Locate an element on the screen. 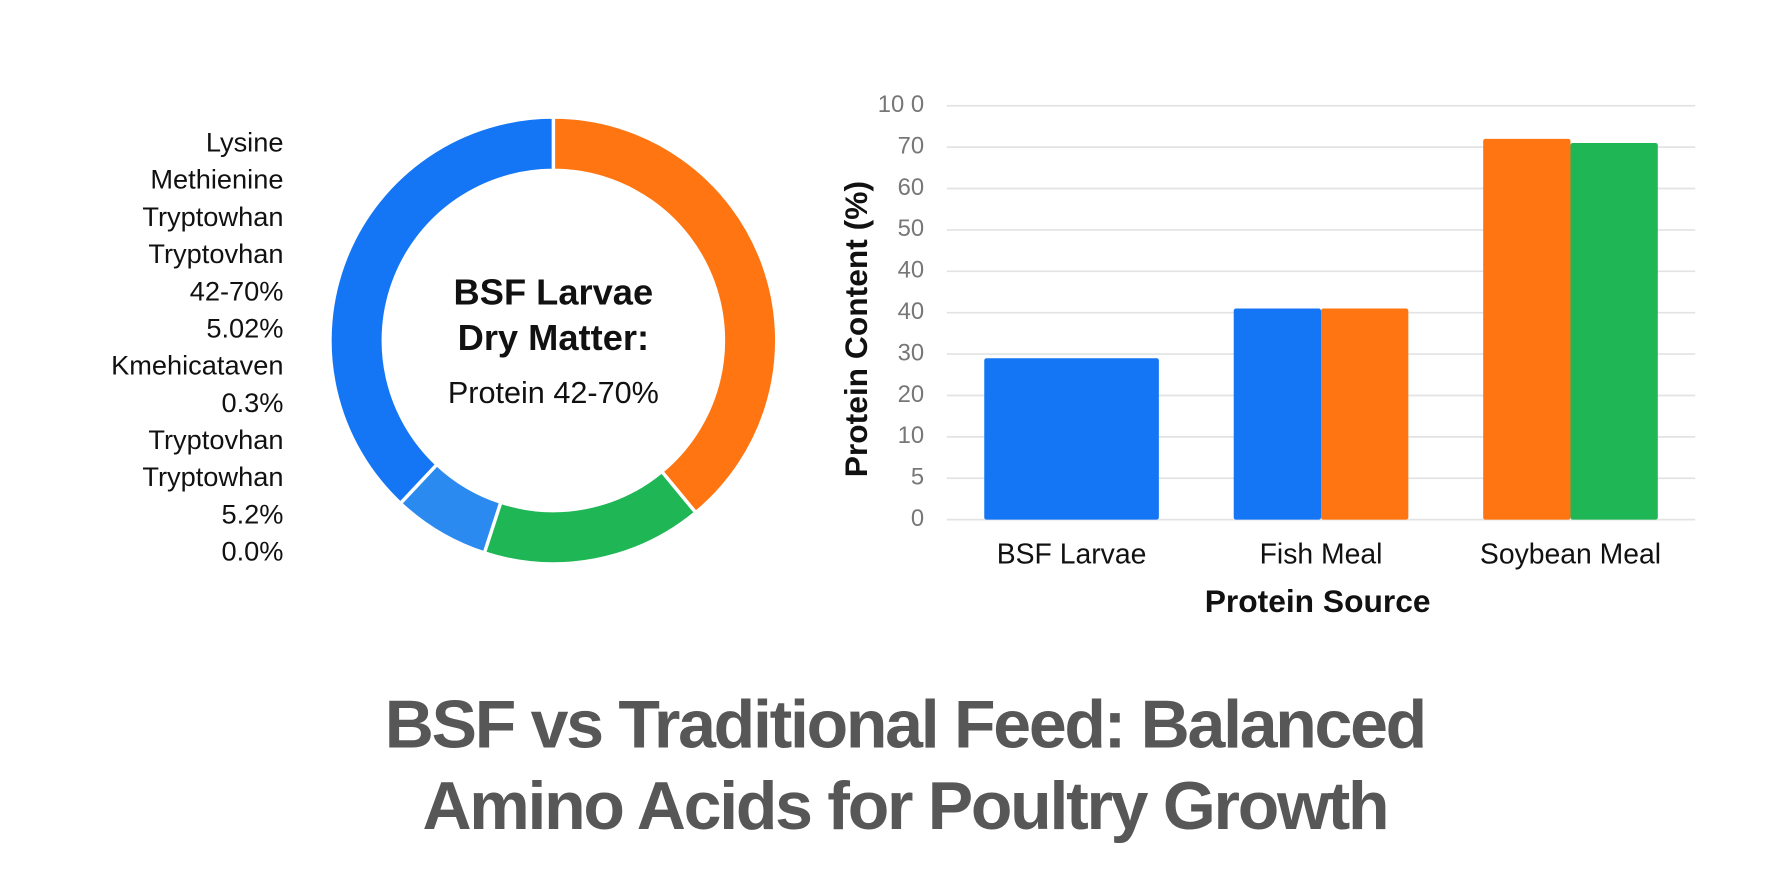  annotation: 5.2% is located at coordinates (252, 513).